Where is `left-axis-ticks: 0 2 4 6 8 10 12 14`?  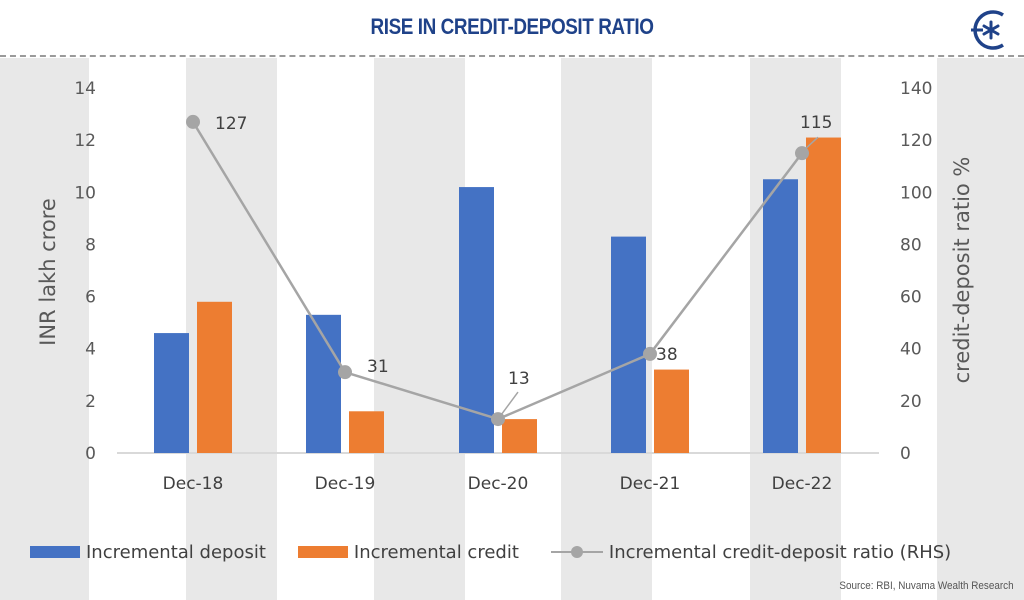
left-axis-ticks: 0 2 4 6 8 10 12 14 is located at coordinates (85, 271).